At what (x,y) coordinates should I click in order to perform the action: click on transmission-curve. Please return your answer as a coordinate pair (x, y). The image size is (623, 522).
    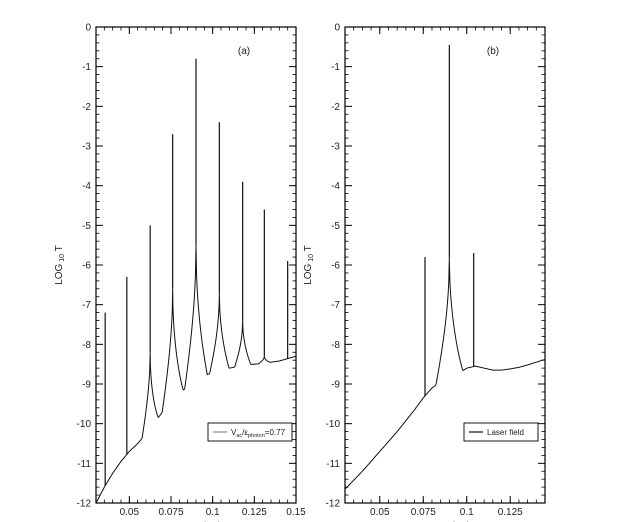
    Looking at the image, I should click on (445, 373).